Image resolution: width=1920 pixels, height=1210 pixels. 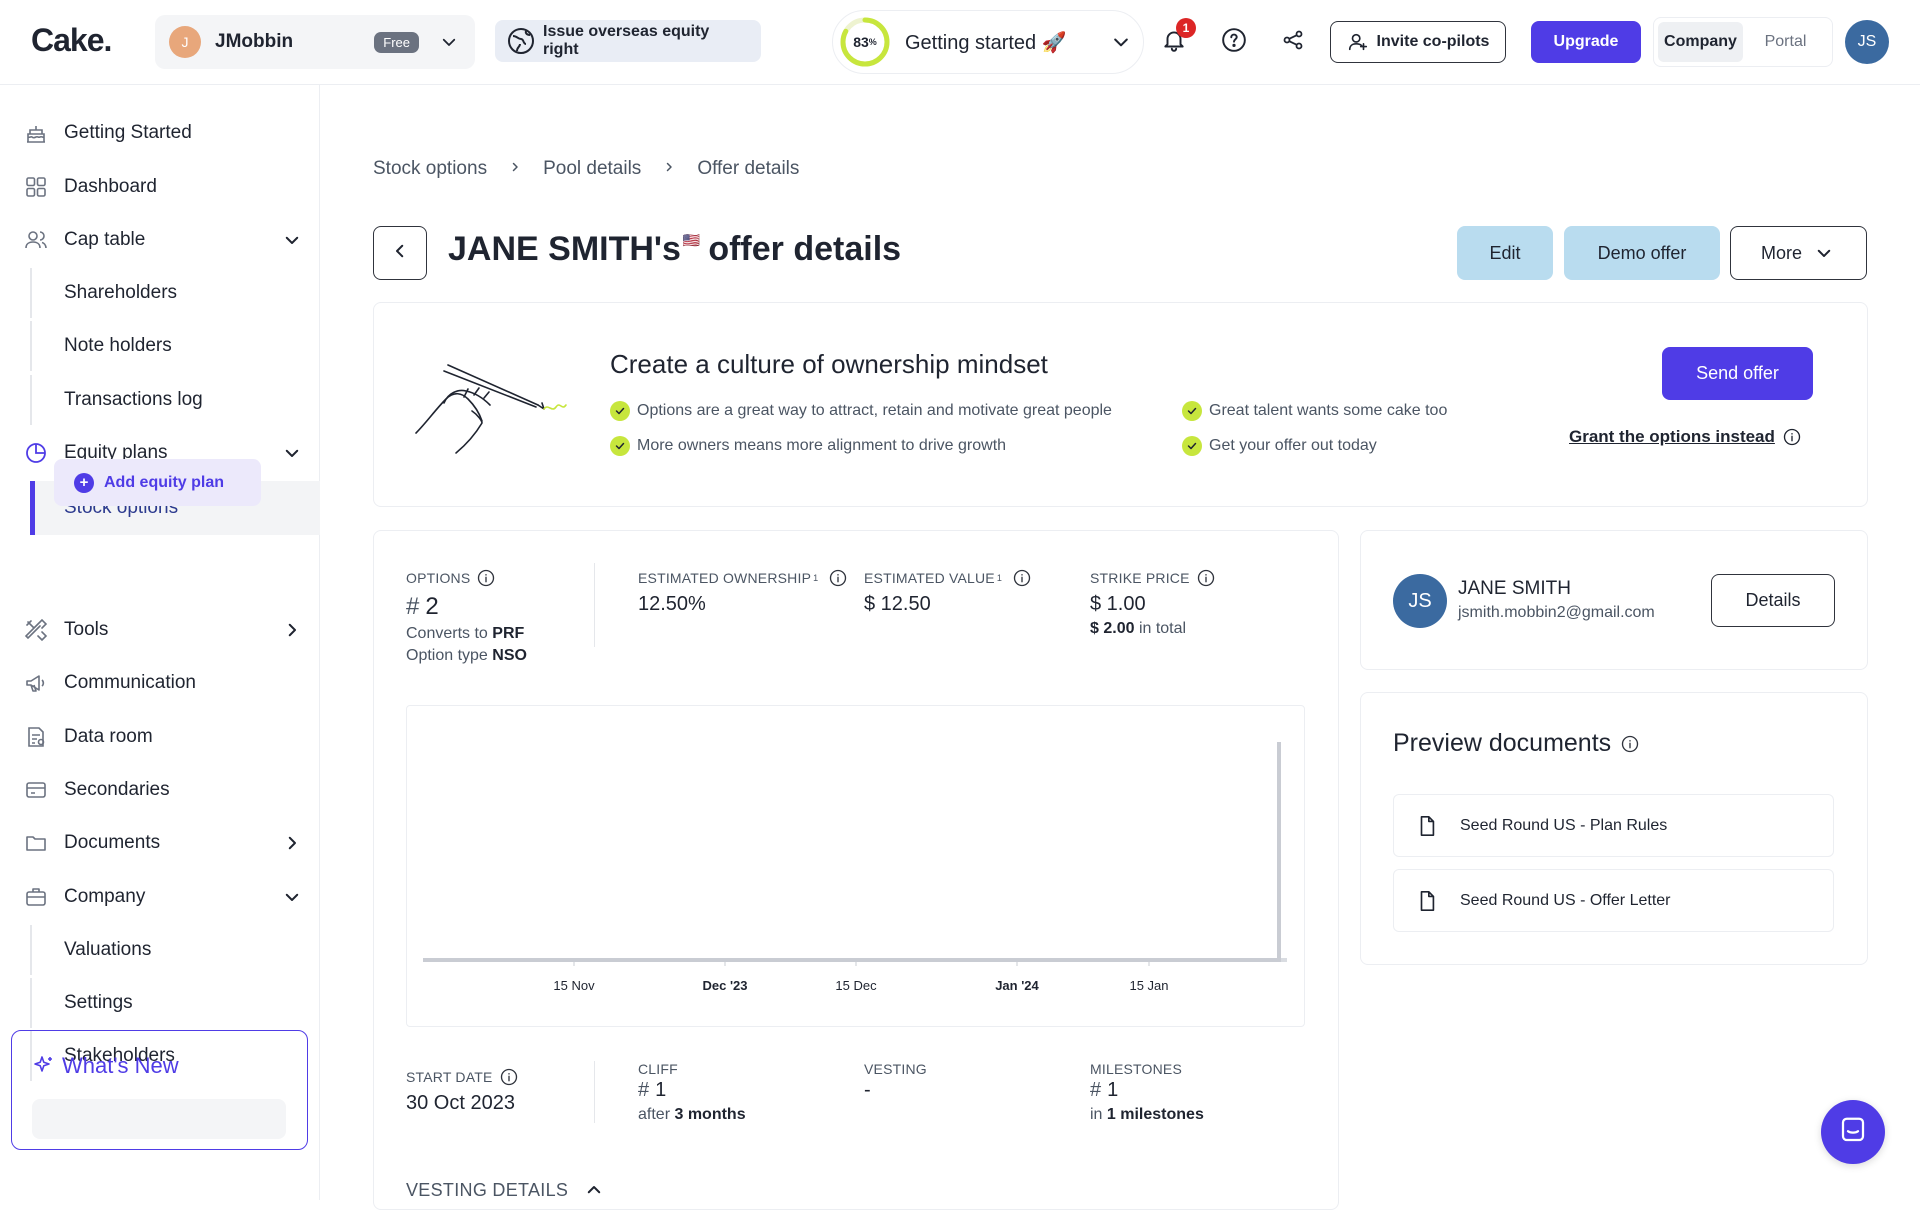 I want to click on ownership-key: ESTIMATED OWNERSHIP, so click(x=725, y=578).